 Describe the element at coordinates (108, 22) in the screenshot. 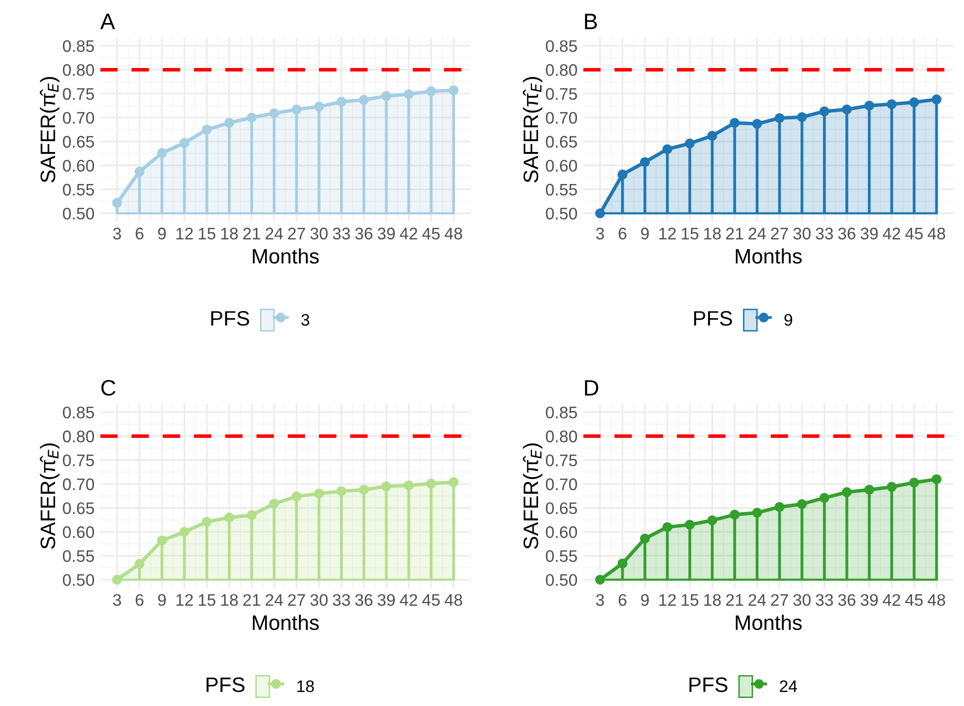

I see `chart-title: A` at that location.